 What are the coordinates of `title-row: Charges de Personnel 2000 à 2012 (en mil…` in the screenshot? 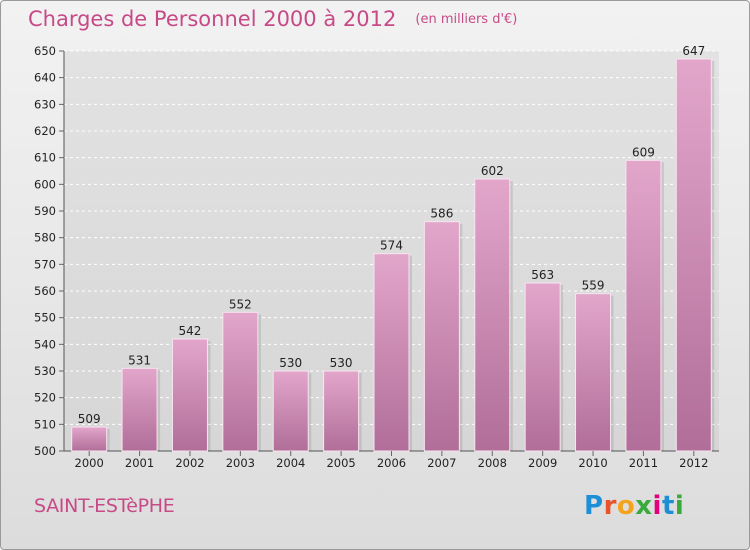 It's located at (272, 19).